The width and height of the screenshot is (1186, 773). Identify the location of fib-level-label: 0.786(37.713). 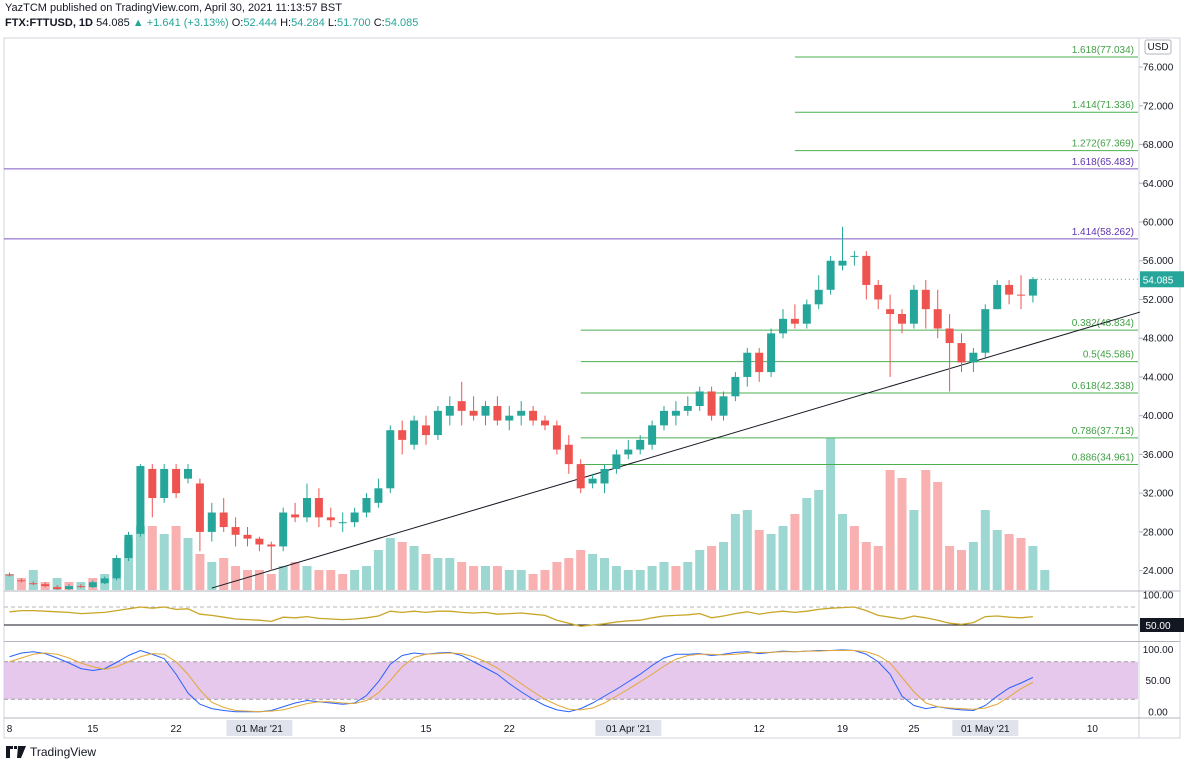
(1103, 431).